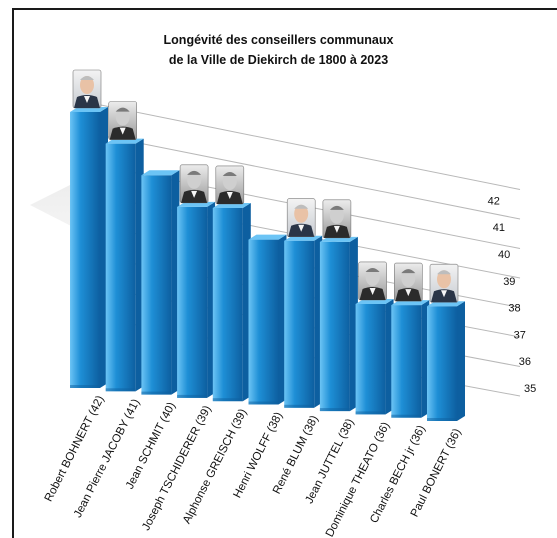 The image size is (557, 538). What do you see at coordinates (499, 228) in the screenshot?
I see `tick-label-41: 41` at bounding box center [499, 228].